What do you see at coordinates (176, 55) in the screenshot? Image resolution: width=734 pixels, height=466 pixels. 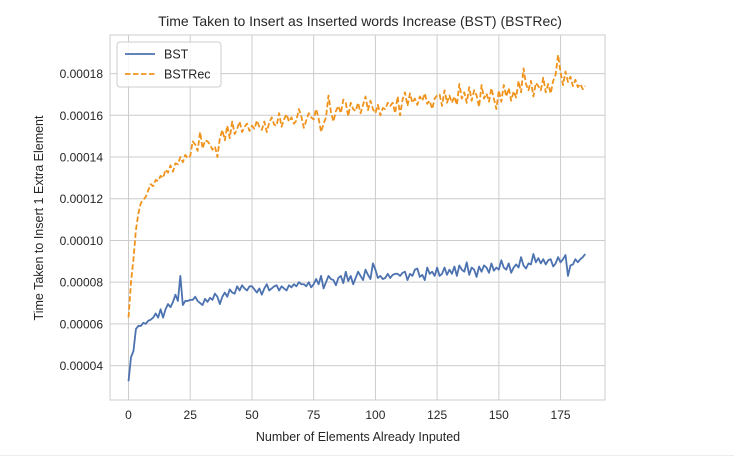 I see `legend-label-bst: BST` at bounding box center [176, 55].